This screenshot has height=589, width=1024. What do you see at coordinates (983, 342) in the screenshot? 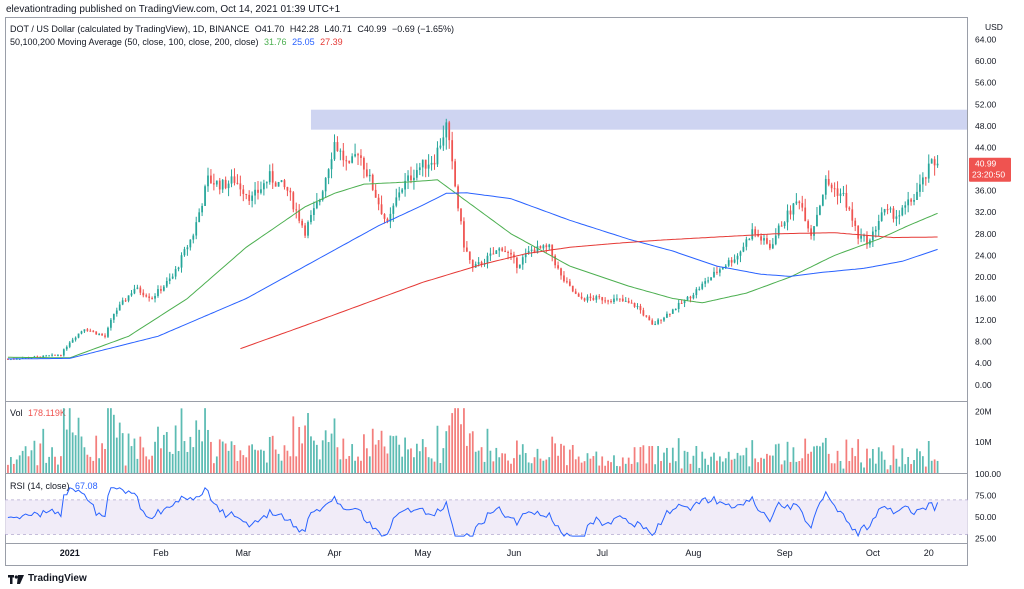
I see `price-tick-label: 8.00` at bounding box center [983, 342].